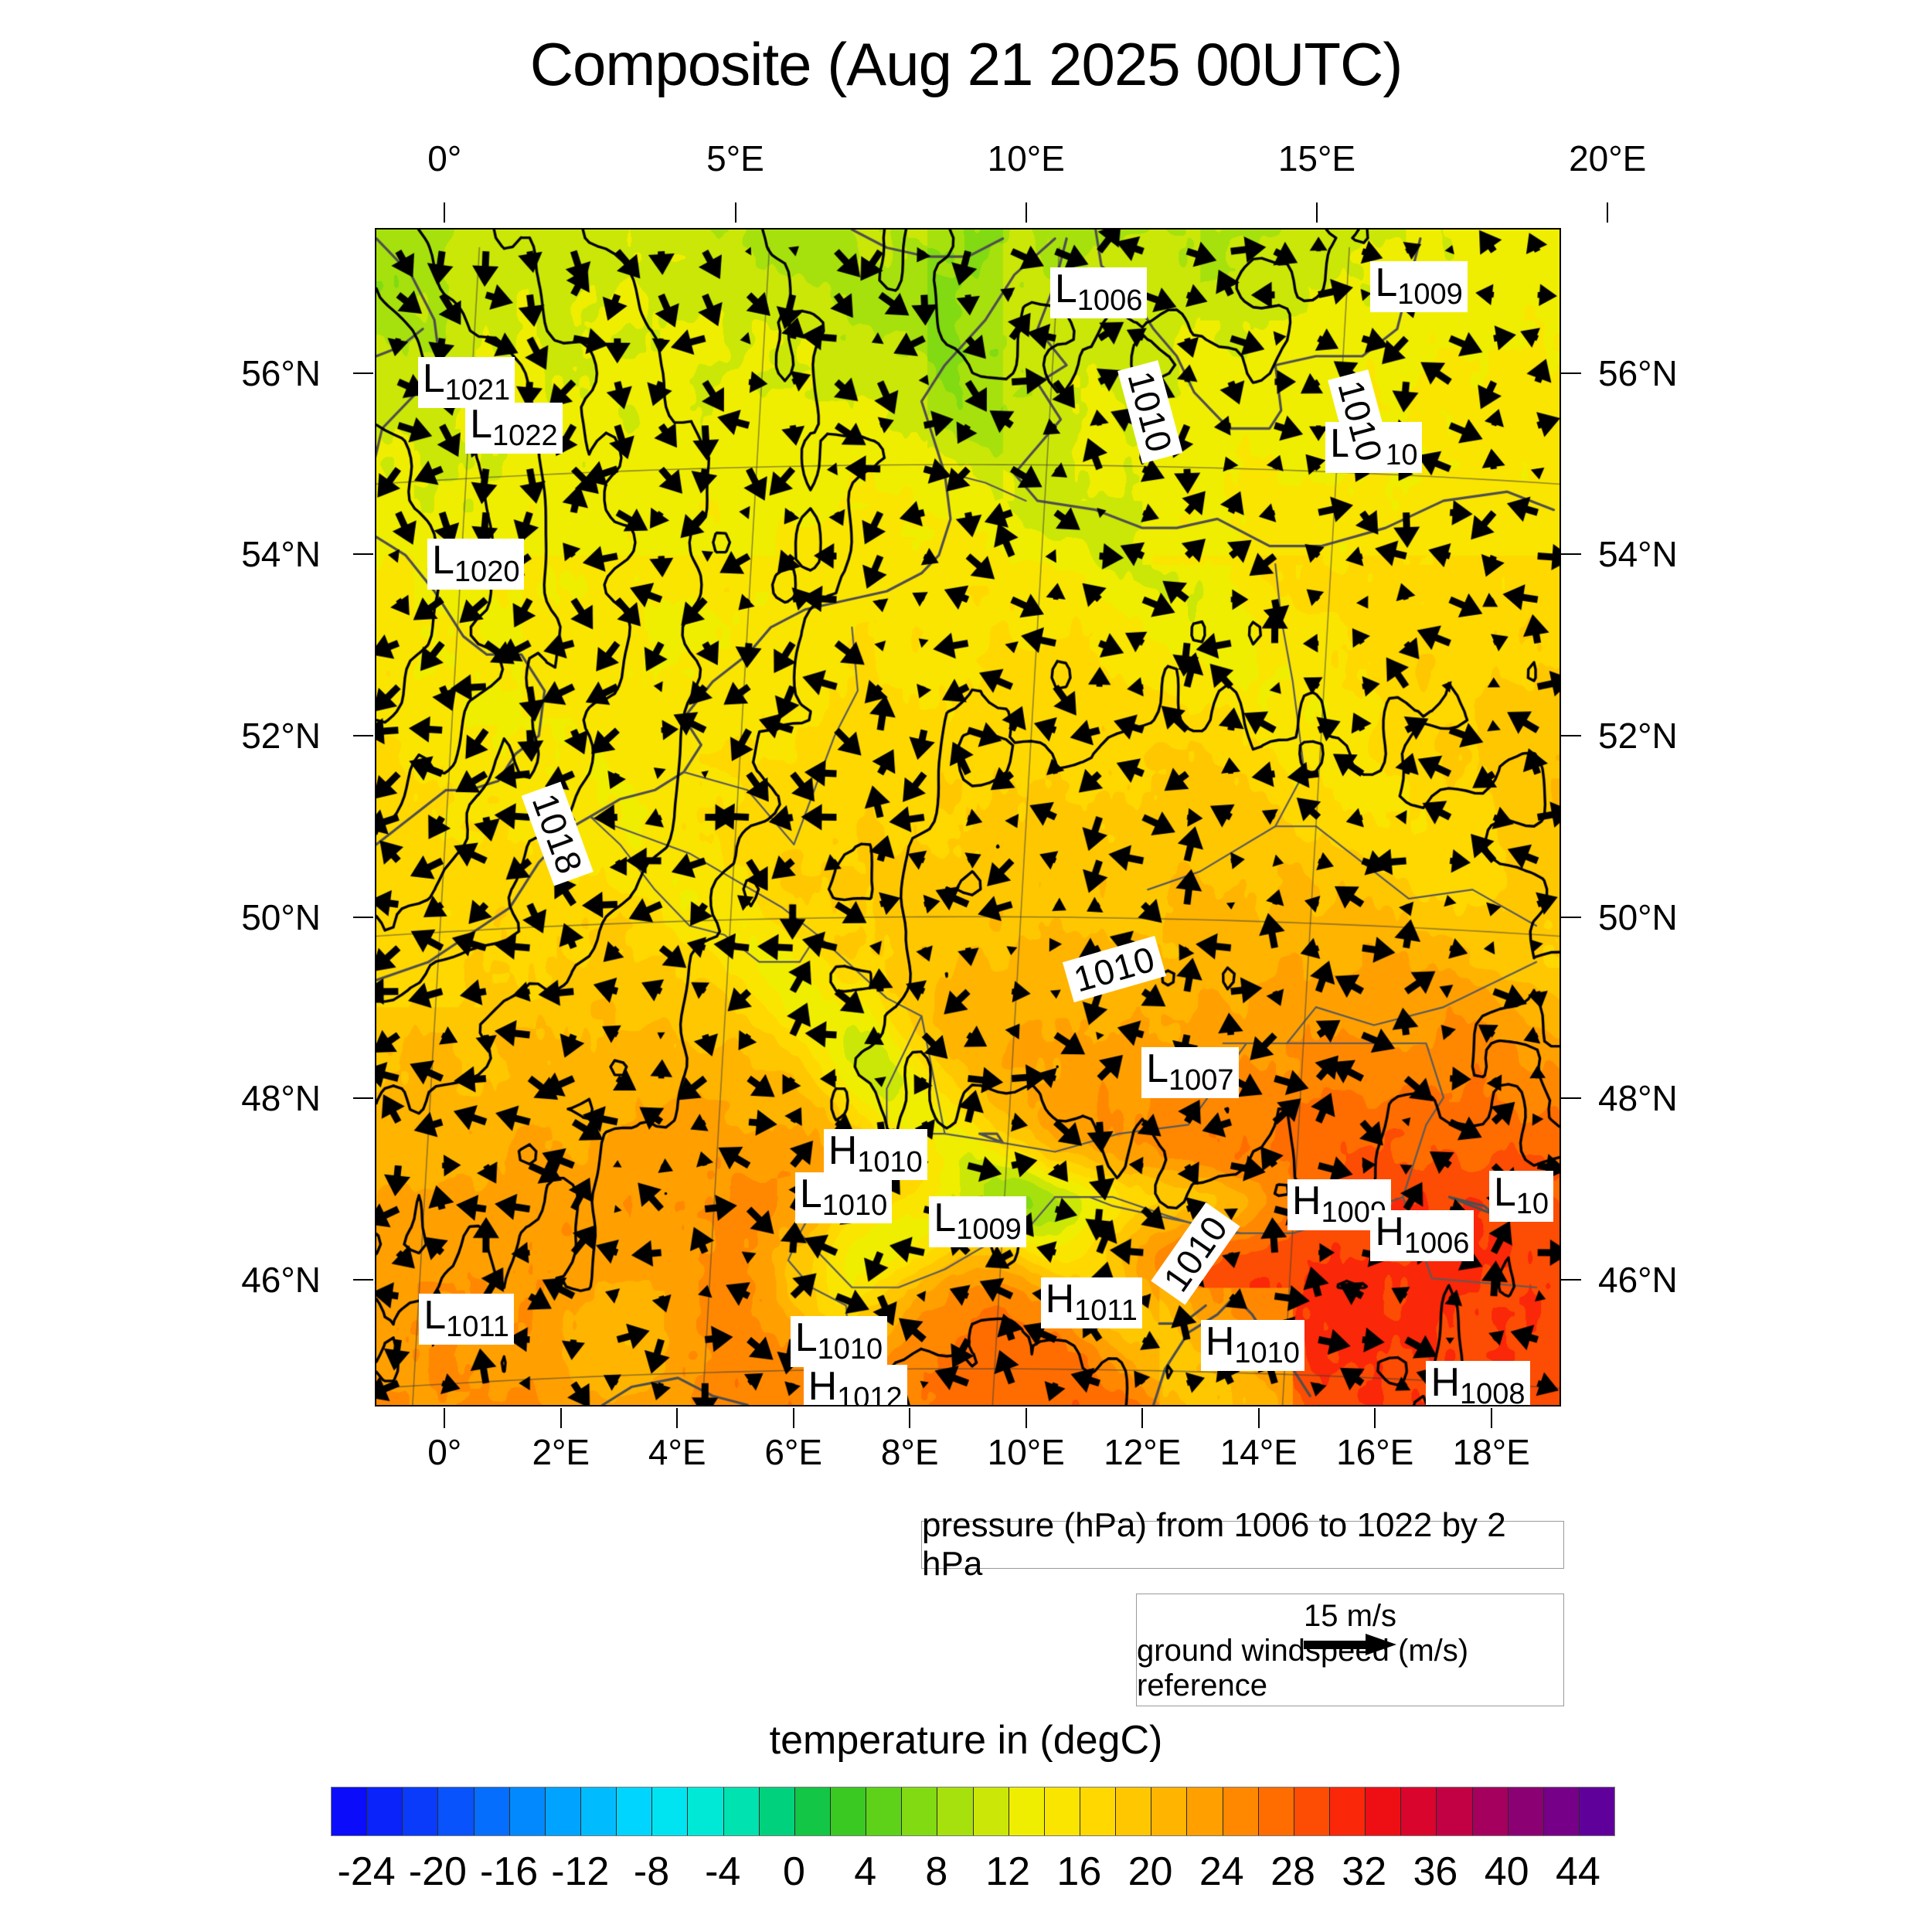 Image resolution: width=1932 pixels, height=1932 pixels. I want to click on axis-label-left: 48°N, so click(281, 1099).